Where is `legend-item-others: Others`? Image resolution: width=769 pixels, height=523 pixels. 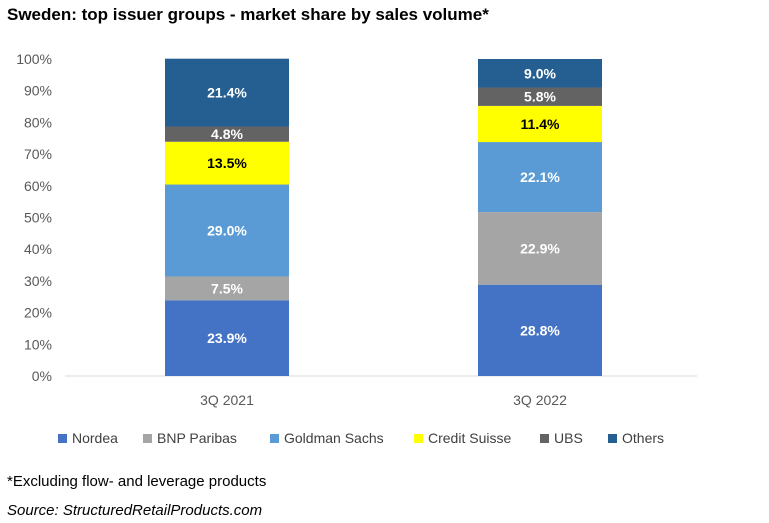
legend-item-others: Others is located at coordinates (636, 438).